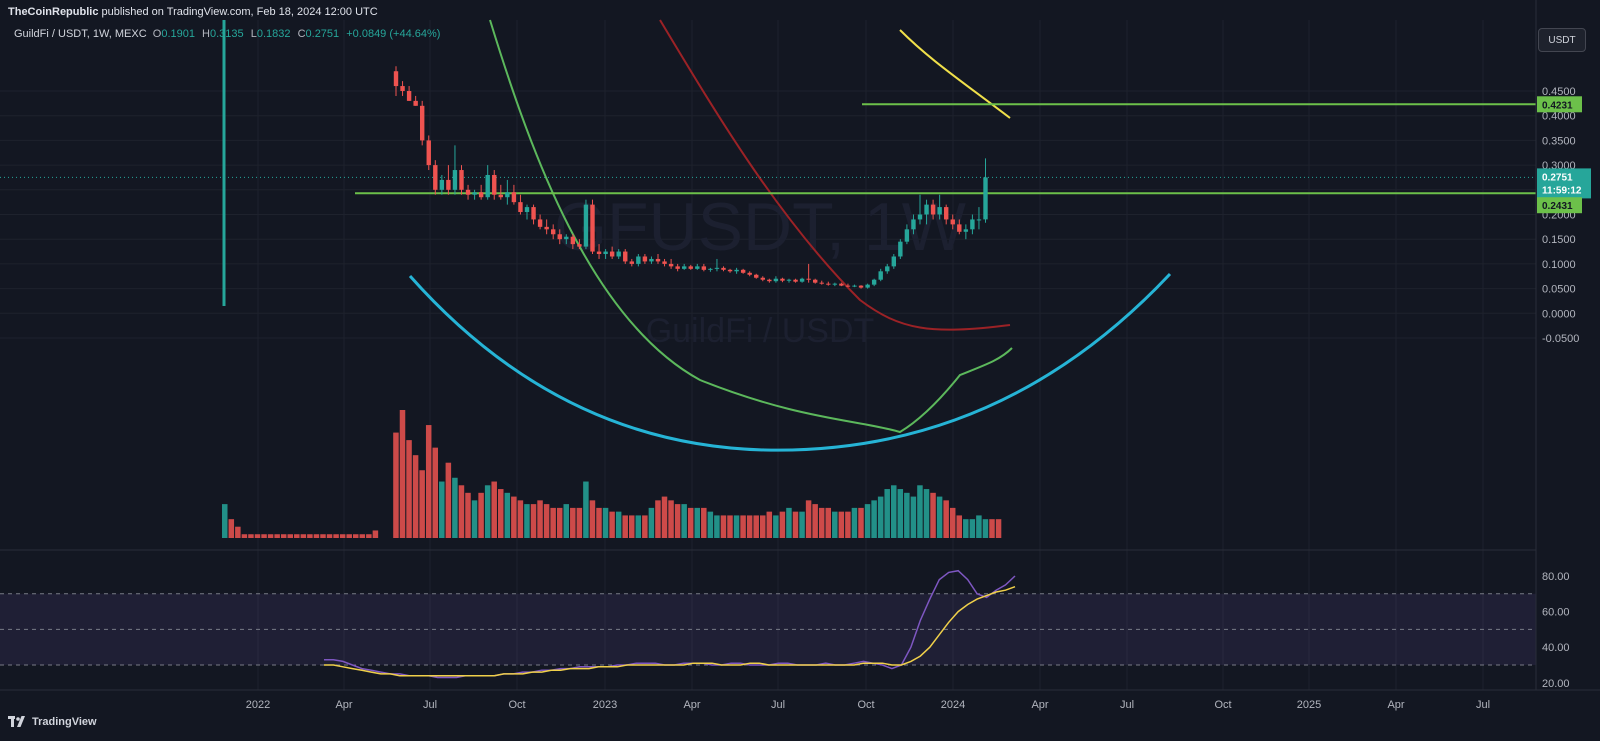 This screenshot has width=1600, height=741. I want to click on symbol-label: GuildFi / USDT, 1W, MEXC, so click(80, 34).